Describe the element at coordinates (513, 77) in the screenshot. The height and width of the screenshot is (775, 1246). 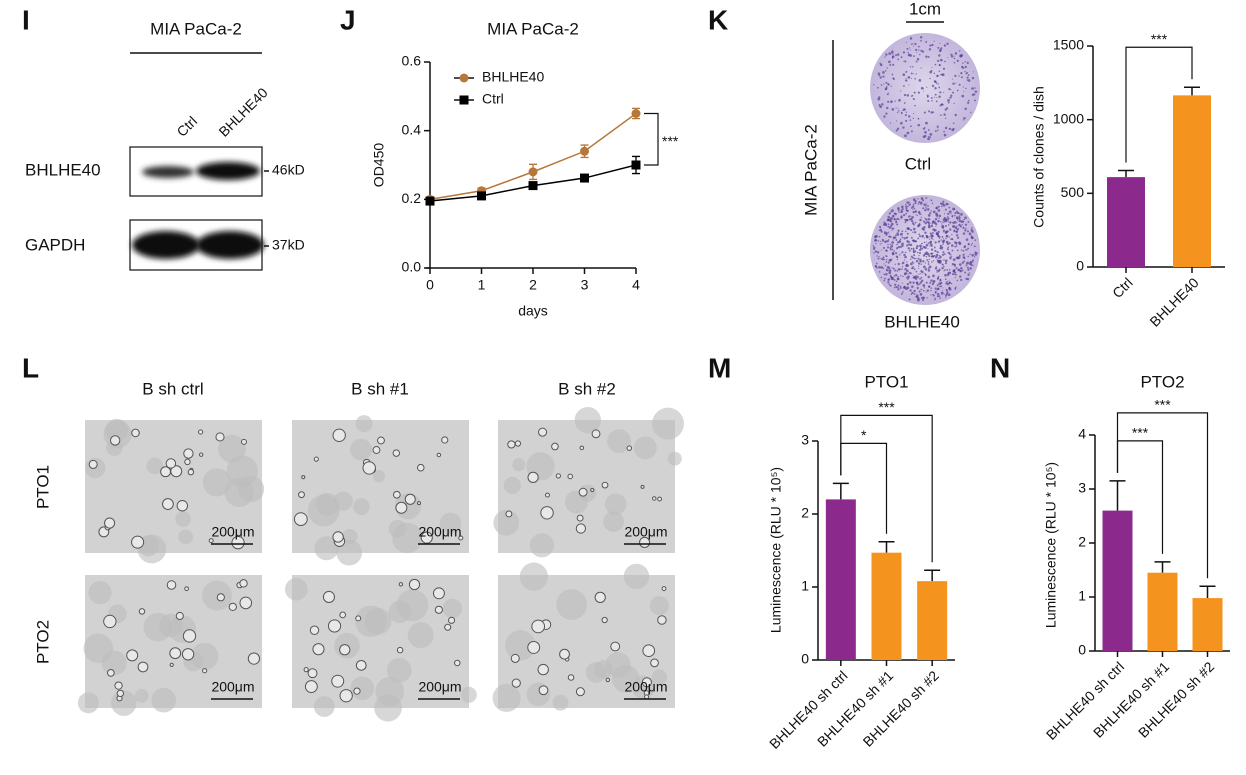
I see `legend-label: BHLHE40` at that location.